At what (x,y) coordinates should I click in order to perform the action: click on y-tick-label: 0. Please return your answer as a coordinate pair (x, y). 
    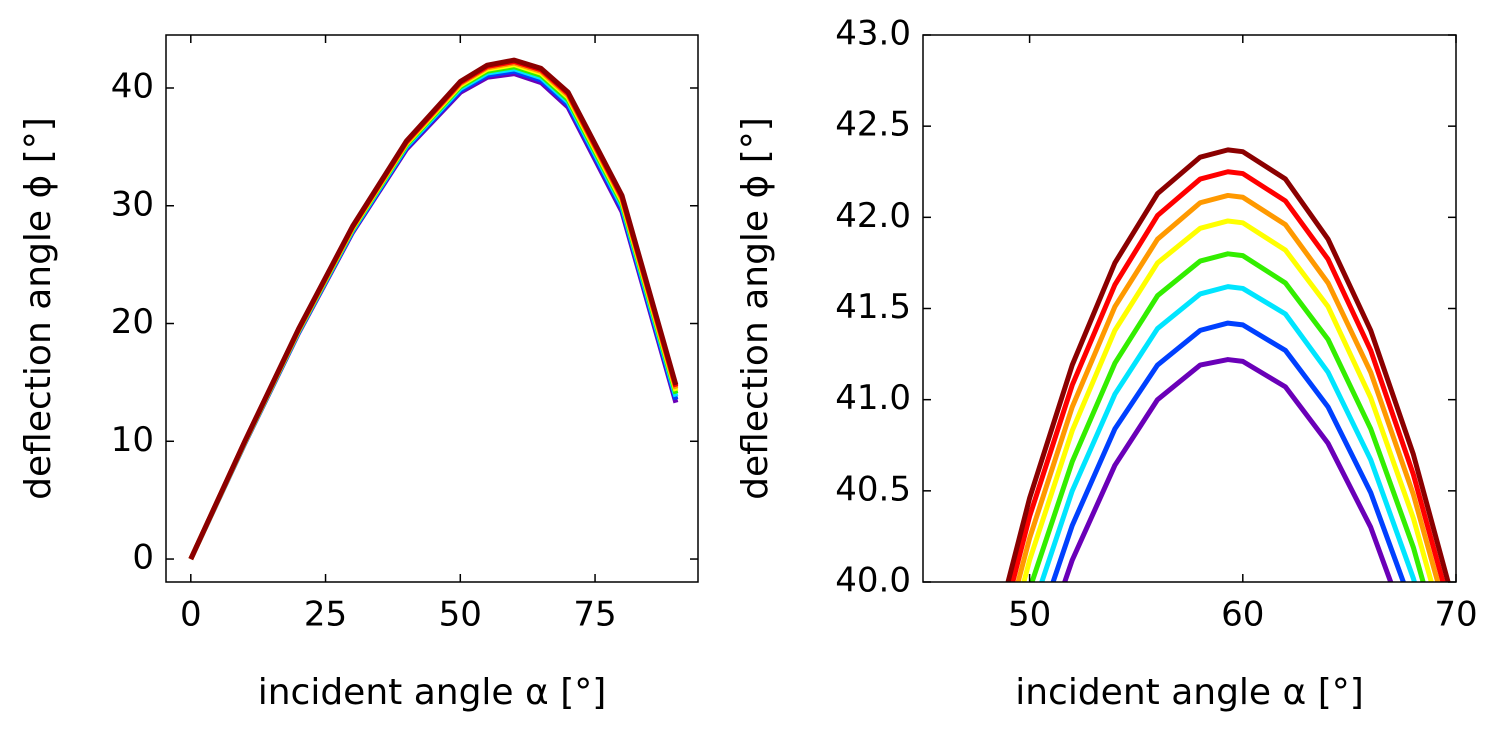
    Looking at the image, I should click on (143, 558).